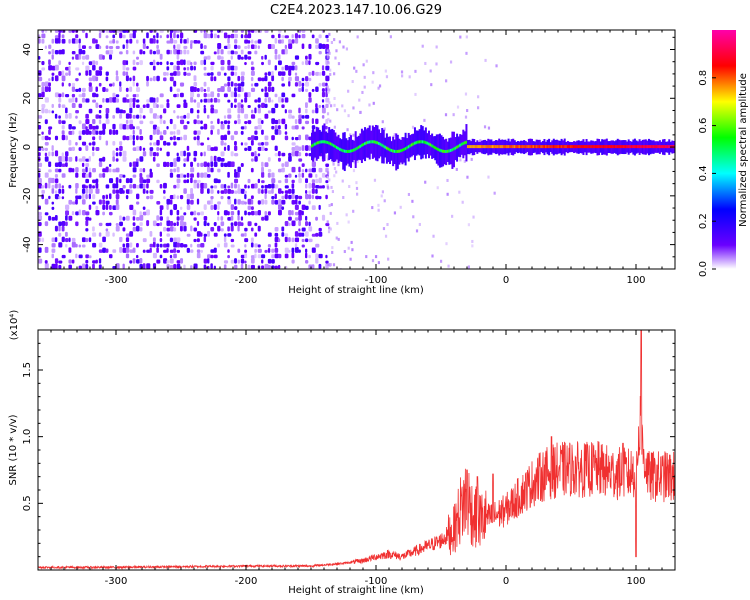 The height and width of the screenshot is (600, 750). Describe the element at coordinates (707, 173) in the screenshot. I see `colorbar-ticks: 0.00.20.40.60.8` at that location.